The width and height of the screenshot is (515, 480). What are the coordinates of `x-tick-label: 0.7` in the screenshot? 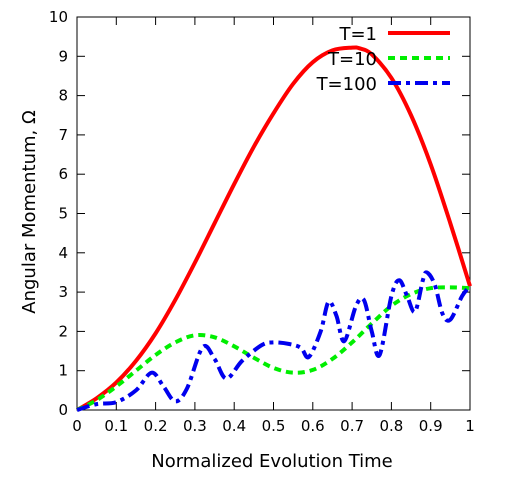 It's located at (352, 426).